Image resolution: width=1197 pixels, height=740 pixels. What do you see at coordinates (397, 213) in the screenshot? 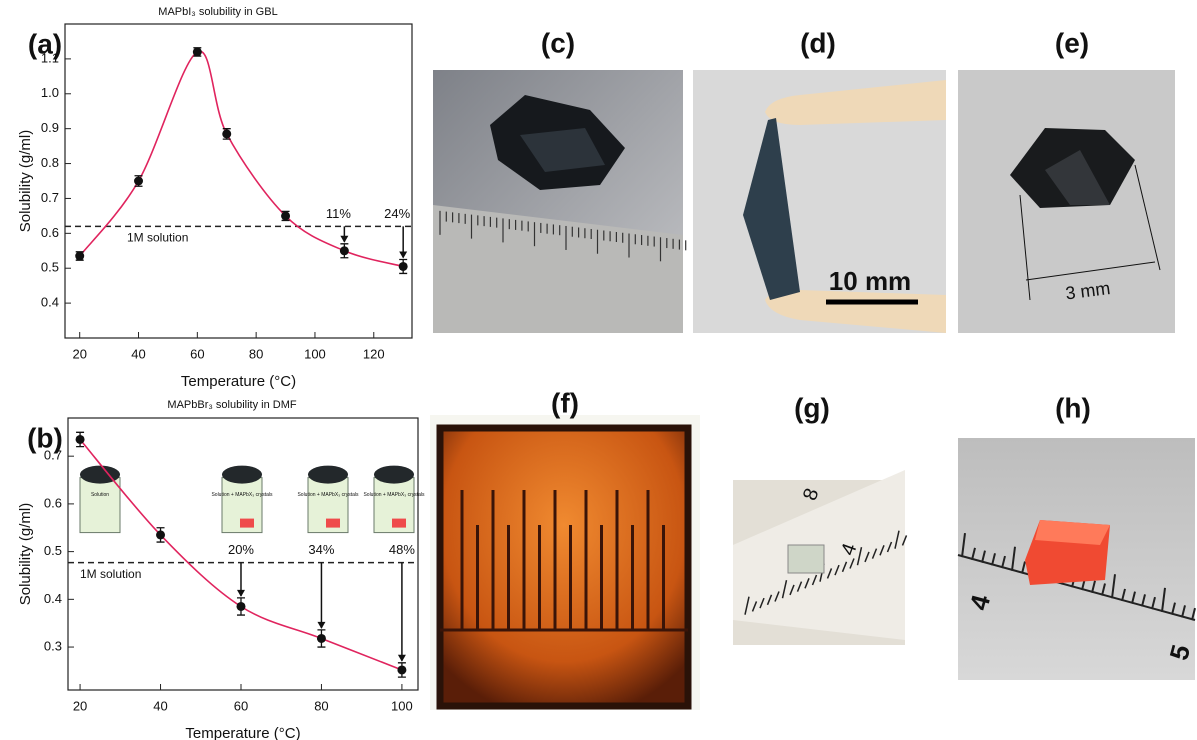
I see `annotation: 24%` at bounding box center [397, 213].